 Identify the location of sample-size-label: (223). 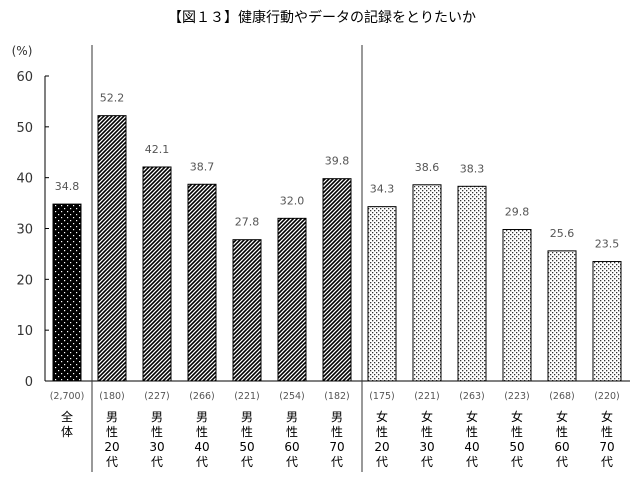
(517, 396).